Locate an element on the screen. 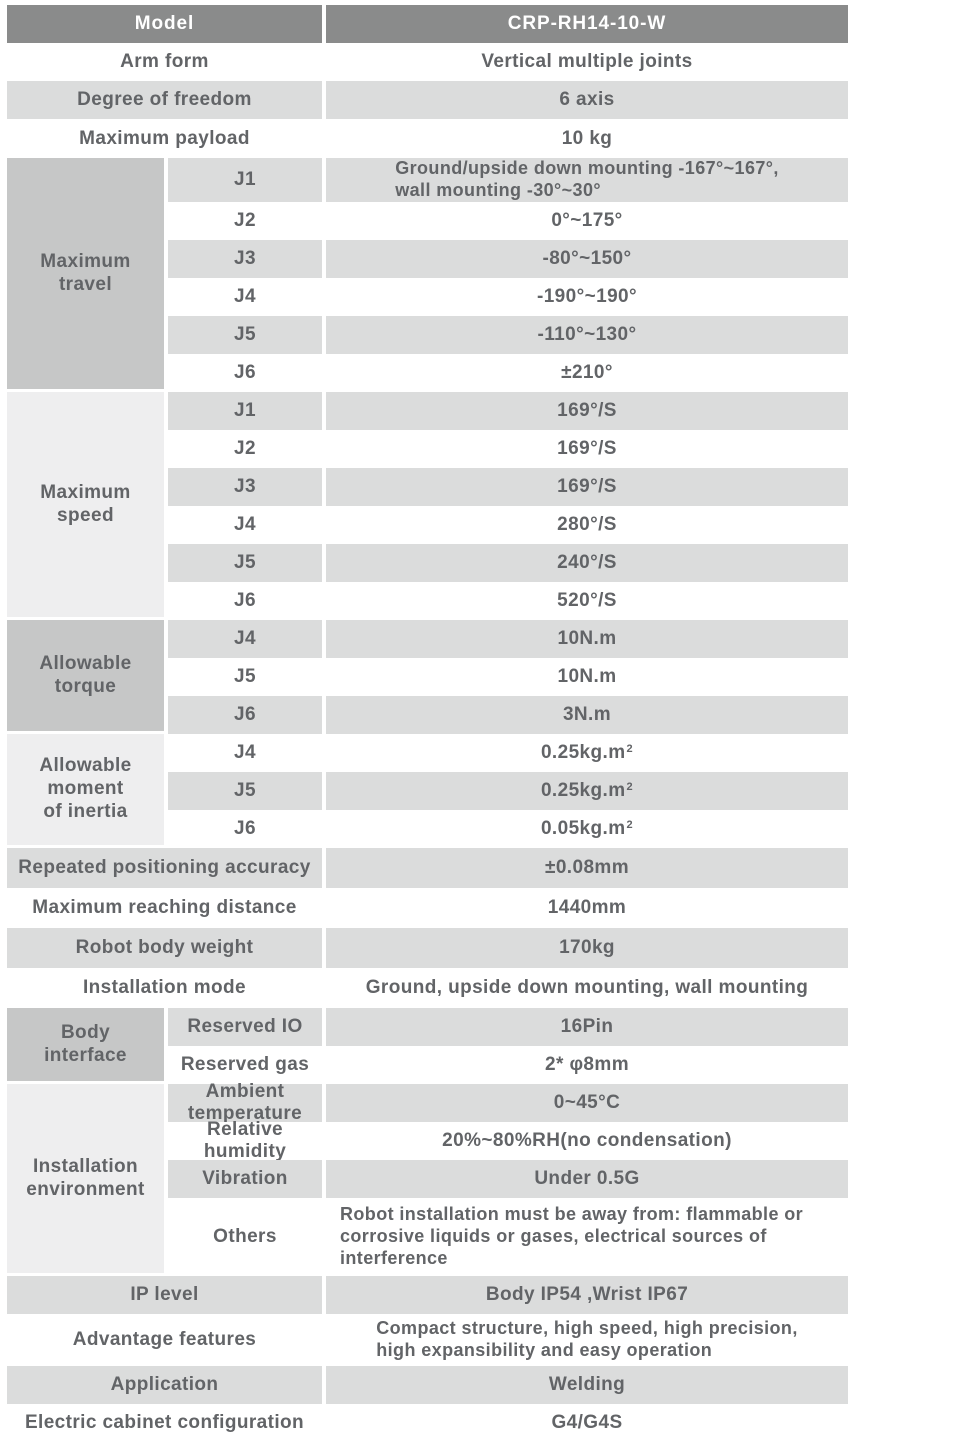 The height and width of the screenshot is (1448, 966). table-row: J2 169°/S is located at coordinates (506, 449).